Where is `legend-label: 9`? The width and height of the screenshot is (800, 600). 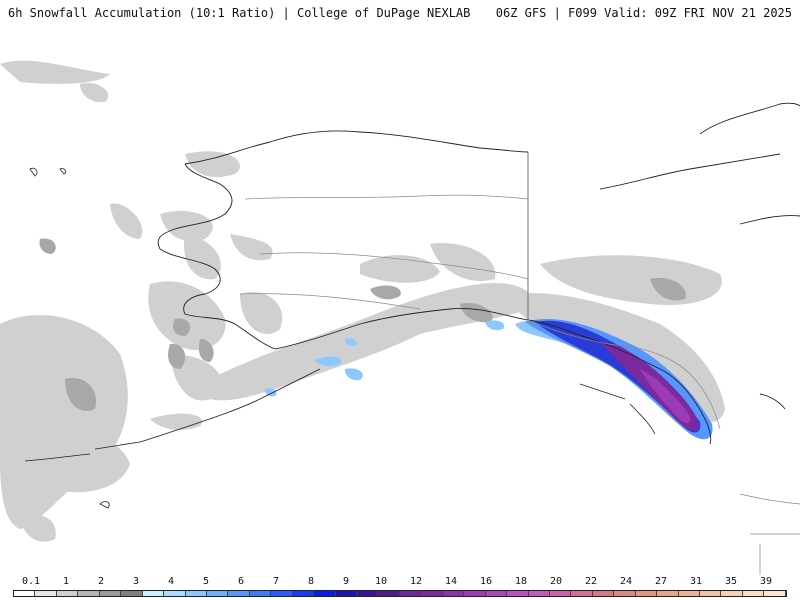
legend-label: 9 is located at coordinates (346, 581).